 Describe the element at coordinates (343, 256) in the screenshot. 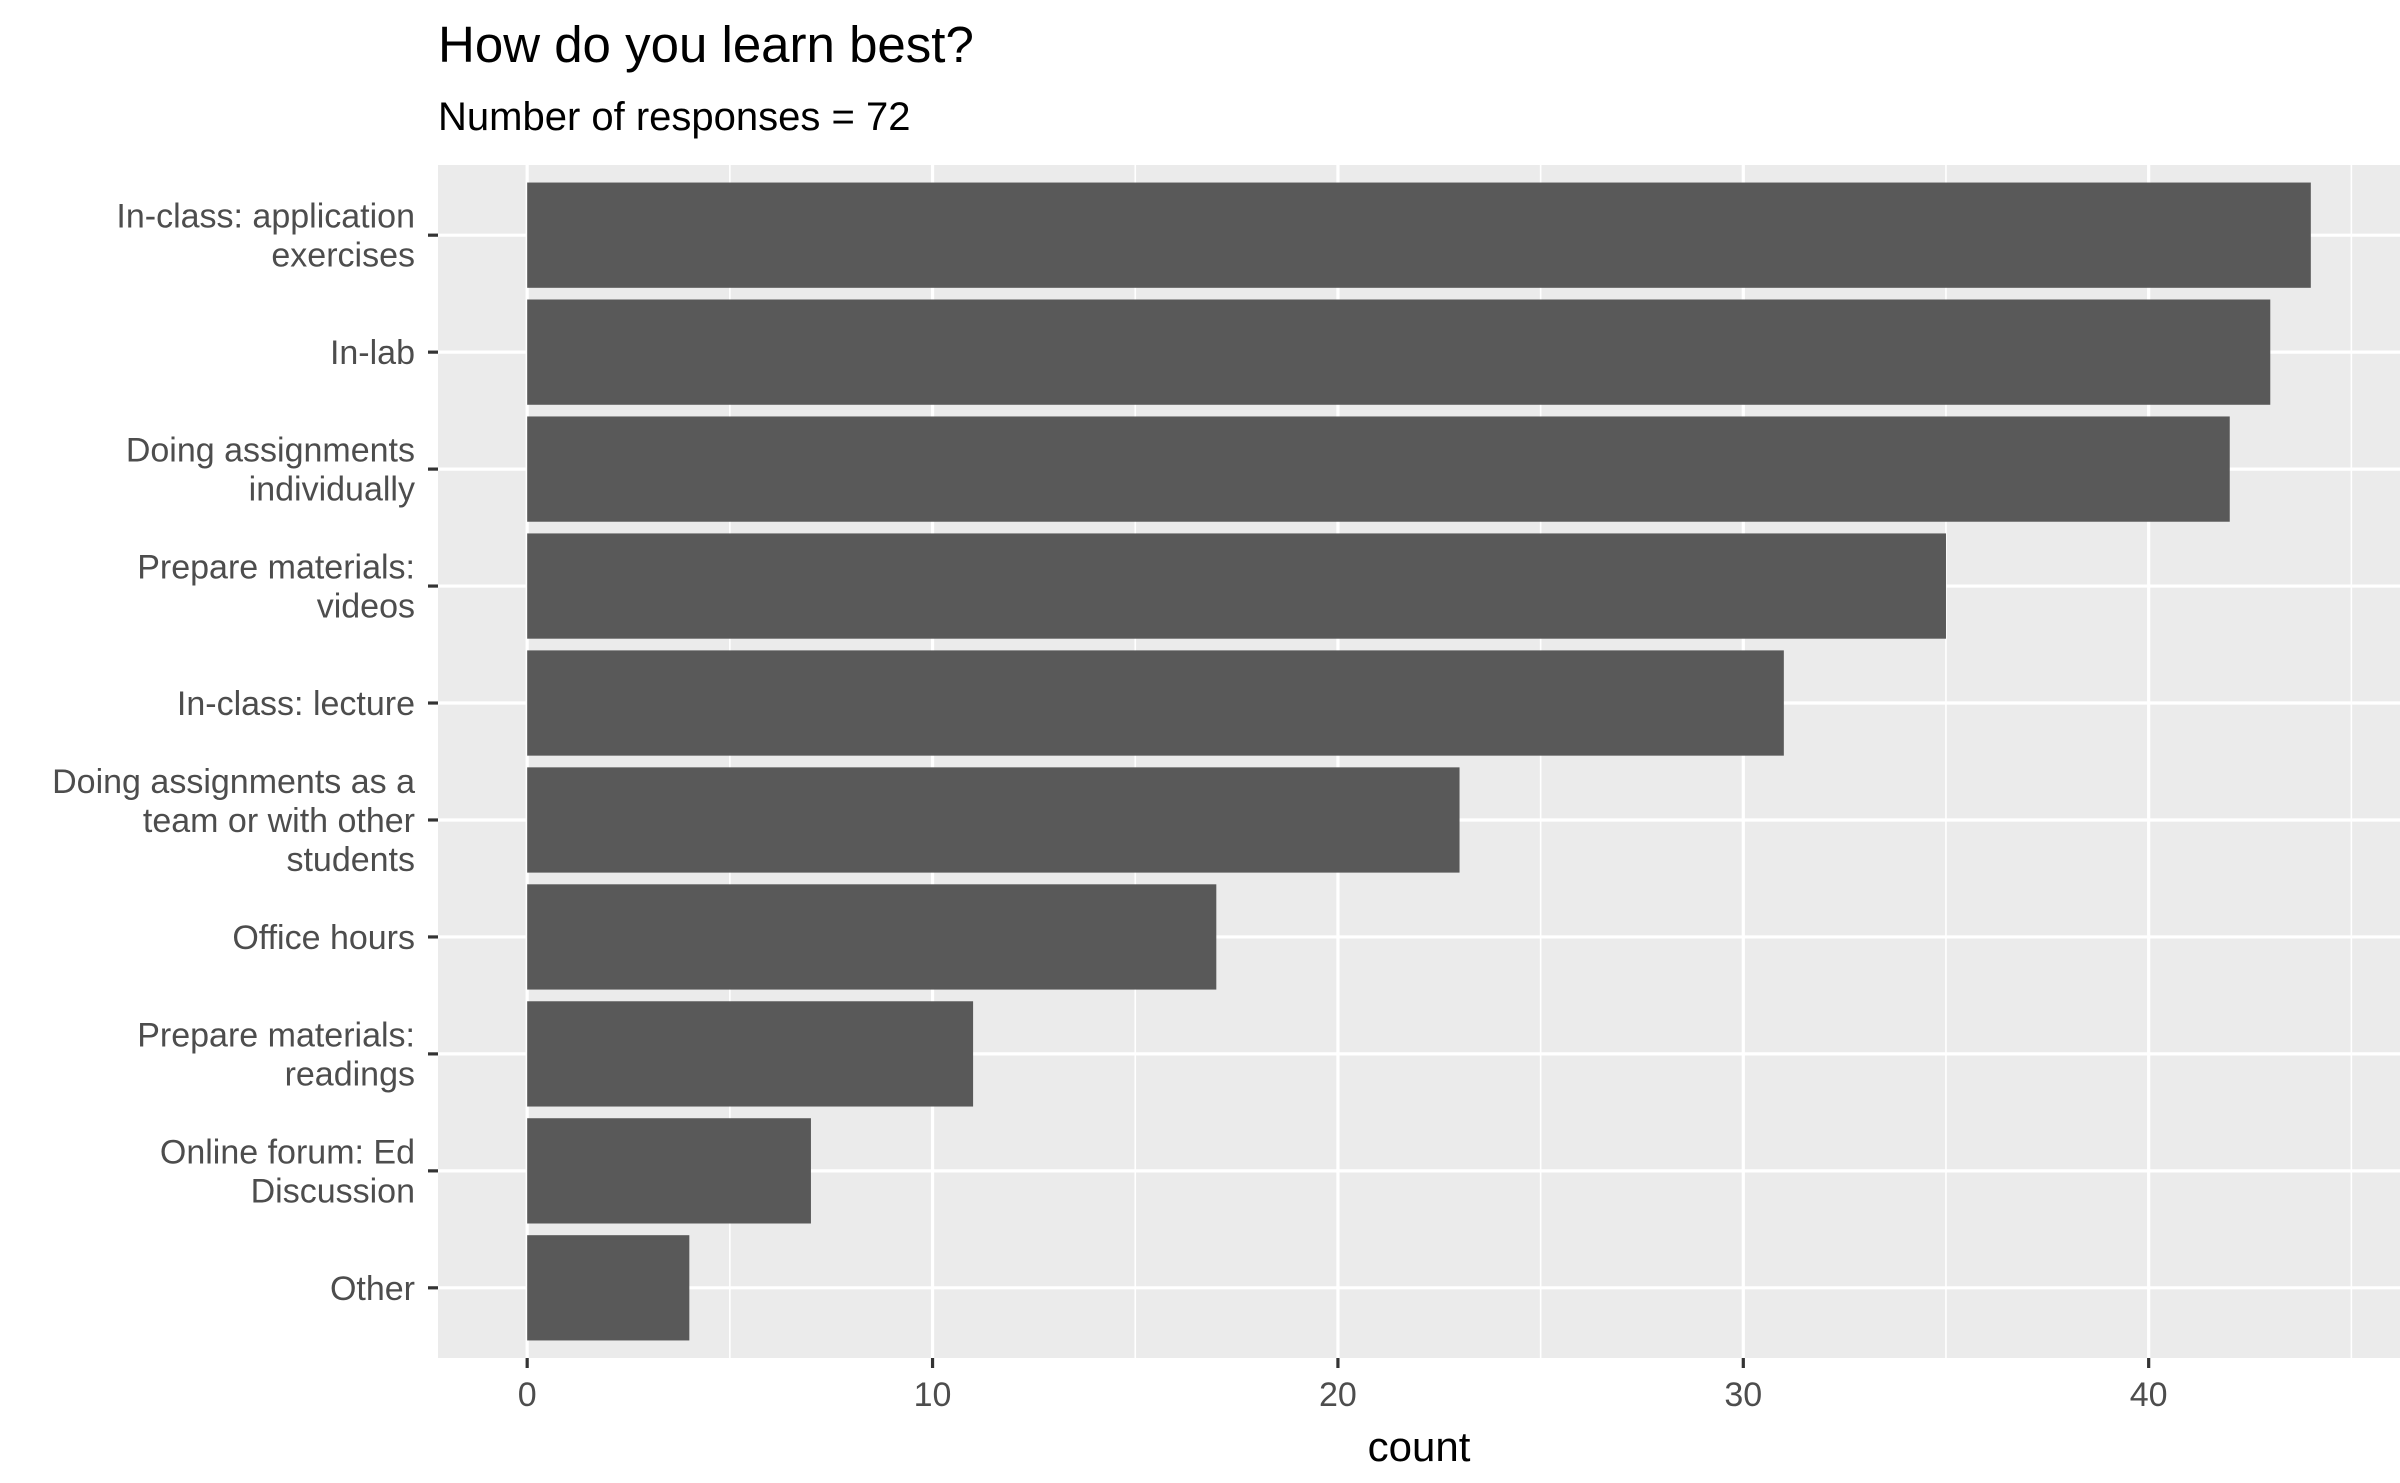

I see `y-tick-label-line: exercises` at that location.